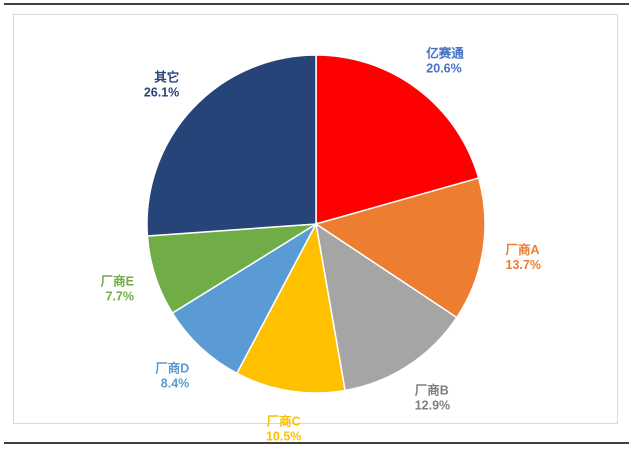 The image size is (633, 450). I want to click on pie-label-b: 厂商B 12.9%, so click(432, 398).